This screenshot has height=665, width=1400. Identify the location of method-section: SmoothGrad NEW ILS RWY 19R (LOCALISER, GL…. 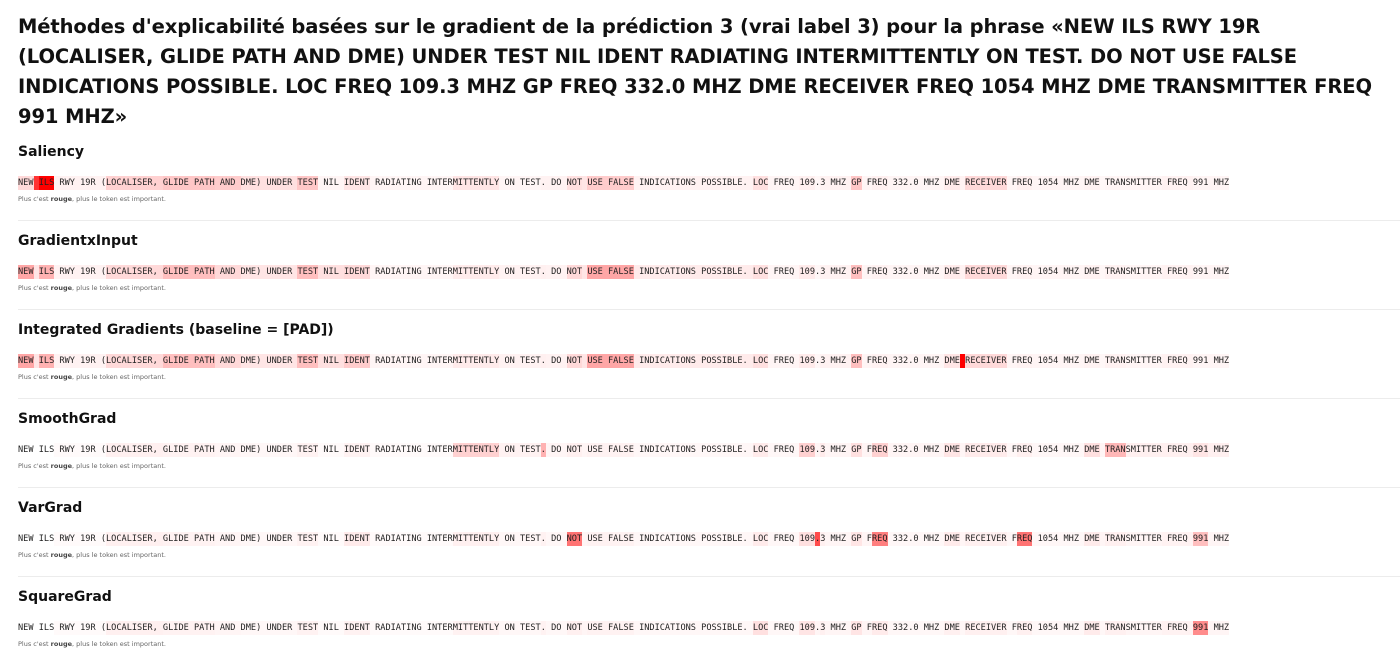
(709, 443).